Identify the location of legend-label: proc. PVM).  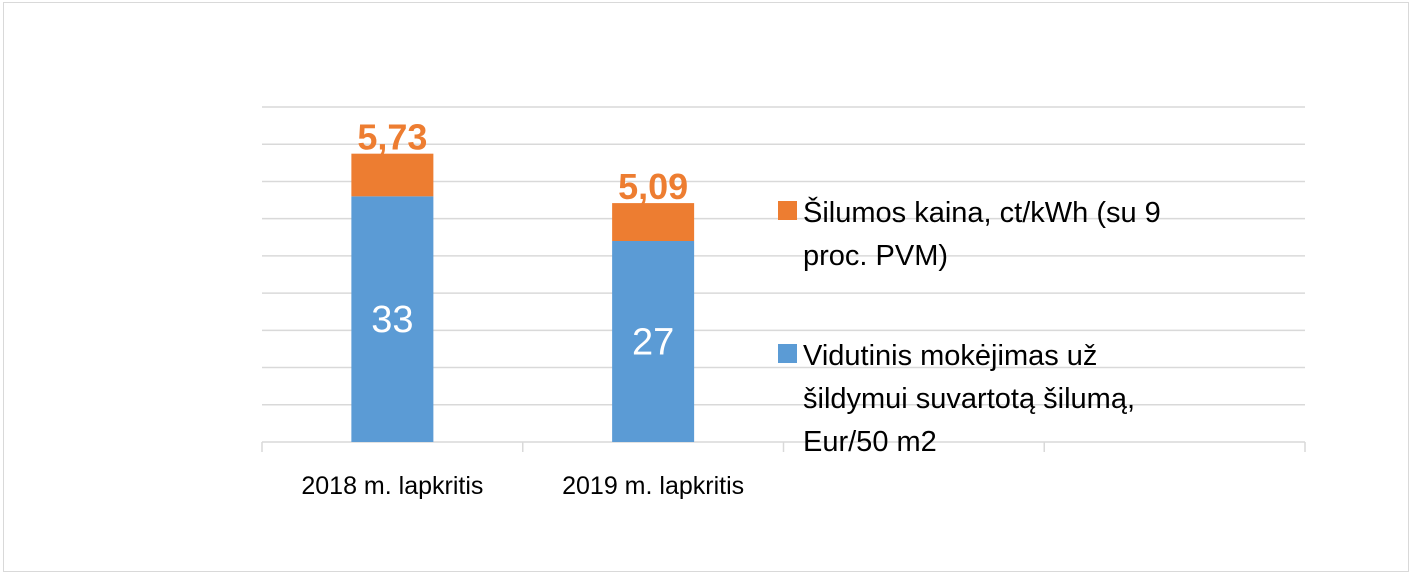
(875, 256).